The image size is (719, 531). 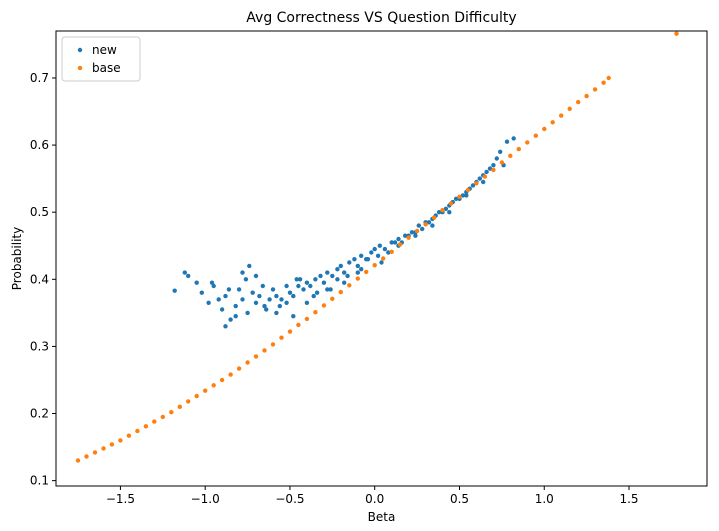 What do you see at coordinates (39, 145) in the screenshot?
I see `y-tick-label: 0.6` at bounding box center [39, 145].